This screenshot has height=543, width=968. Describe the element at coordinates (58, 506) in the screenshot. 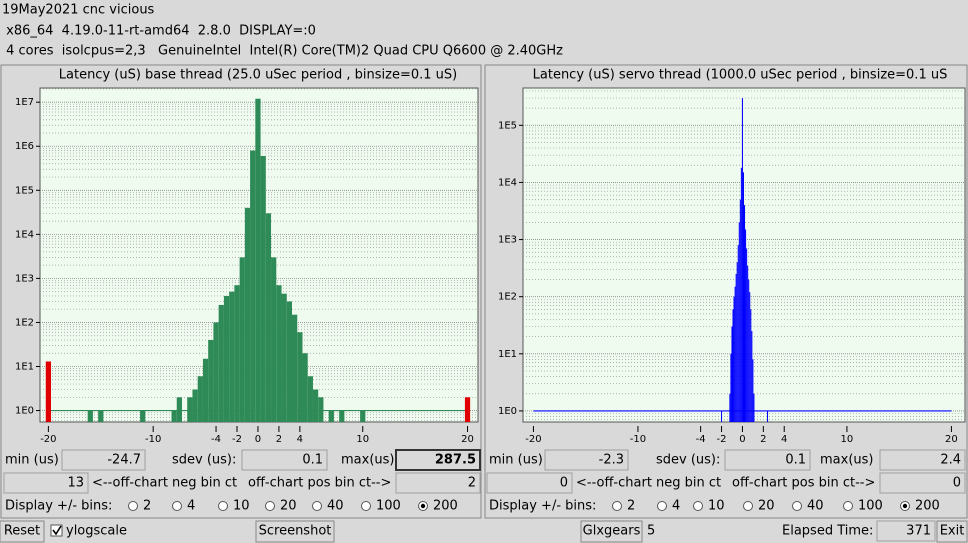

I see `bins-label: Display +/- bins:` at that location.